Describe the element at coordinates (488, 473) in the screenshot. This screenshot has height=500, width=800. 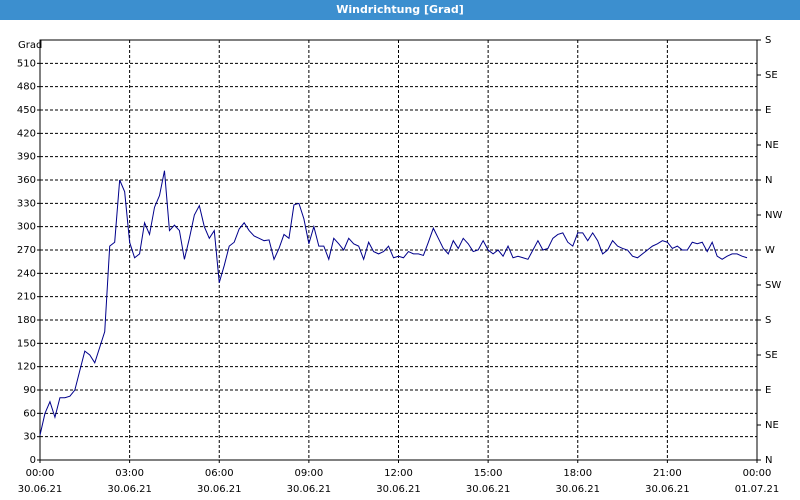
I see `x-tick-label: 15:00` at that location.